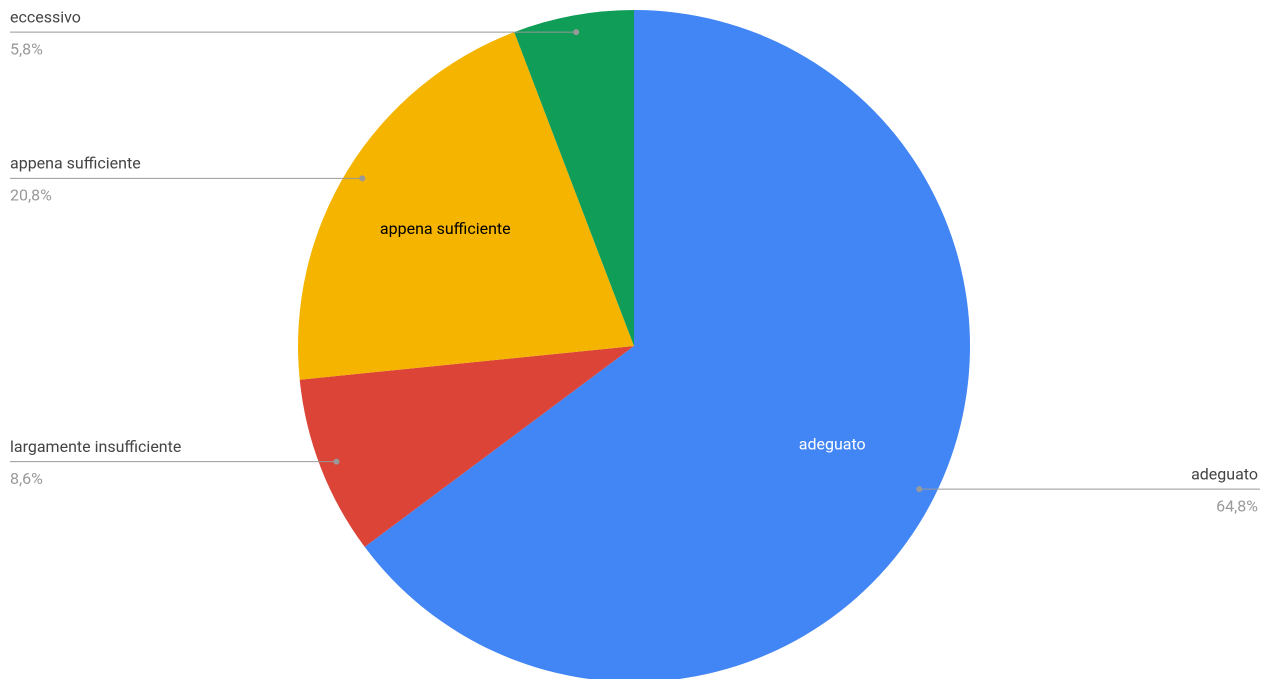 This screenshot has width=1263, height=679. What do you see at coordinates (31, 195) in the screenshot?
I see `value-label: 20,8%` at bounding box center [31, 195].